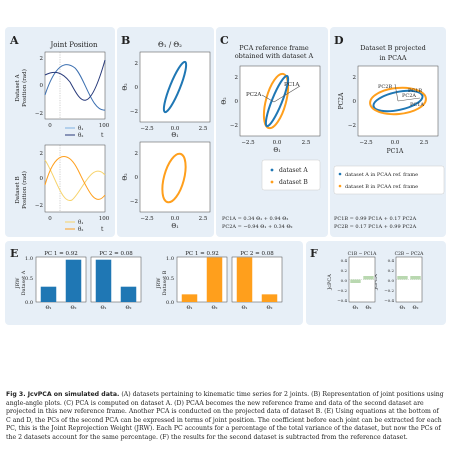  What do you see at coordinates (75, 178) in the screenshot?
I see `panel-a-plot-dataset-b` at bounding box center [75, 178].